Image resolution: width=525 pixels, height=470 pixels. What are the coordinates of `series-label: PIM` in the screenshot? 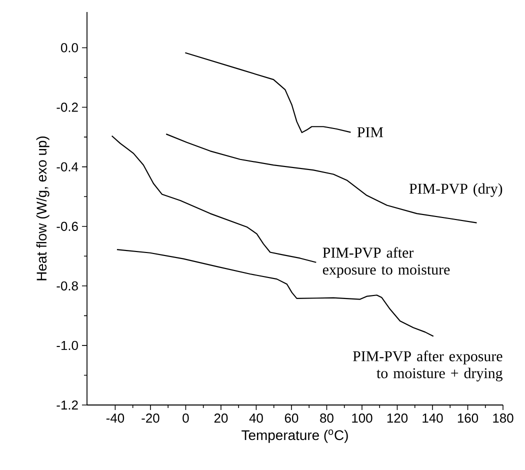 It's located at (370, 132).